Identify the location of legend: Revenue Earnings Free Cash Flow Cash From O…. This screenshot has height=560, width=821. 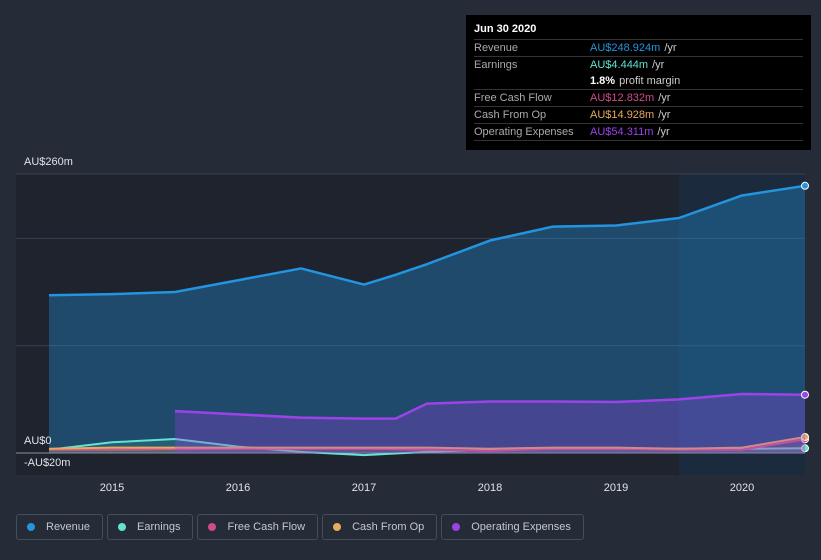
(300, 527).